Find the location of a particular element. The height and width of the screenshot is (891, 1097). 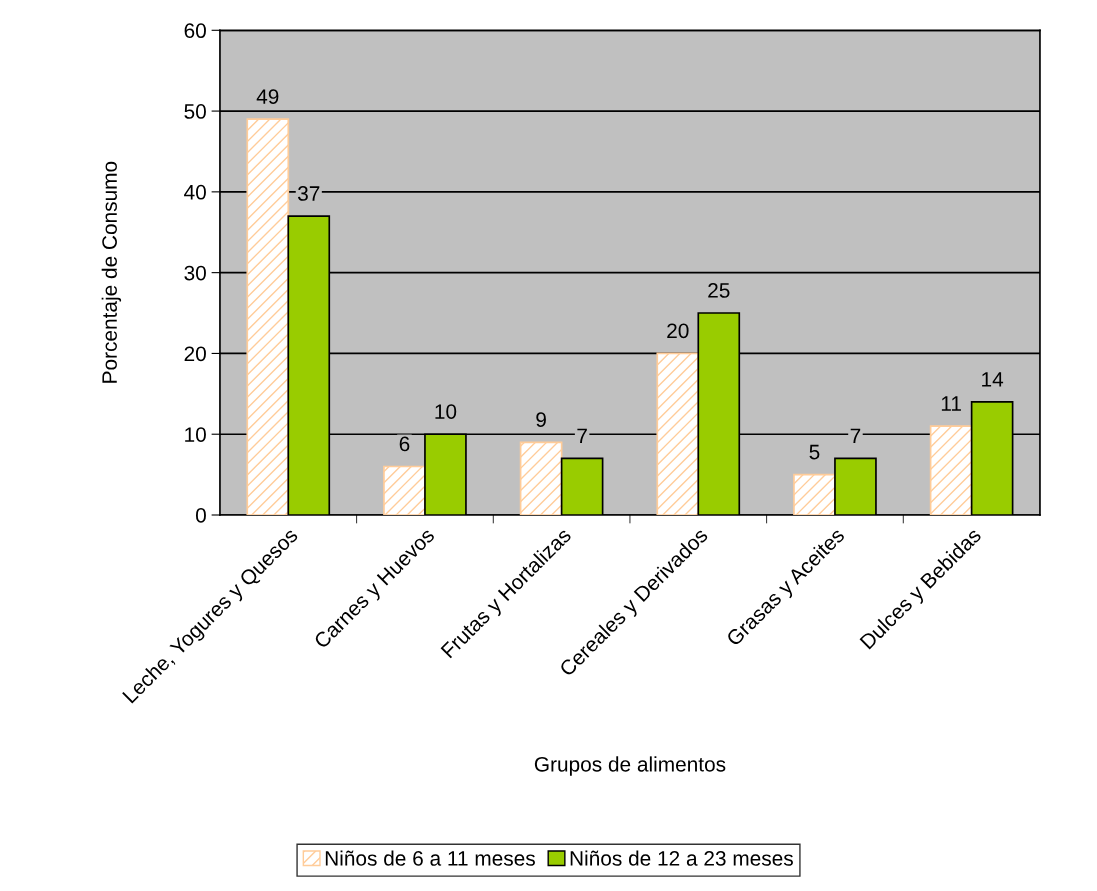

data-label: 6 is located at coordinates (404, 444).